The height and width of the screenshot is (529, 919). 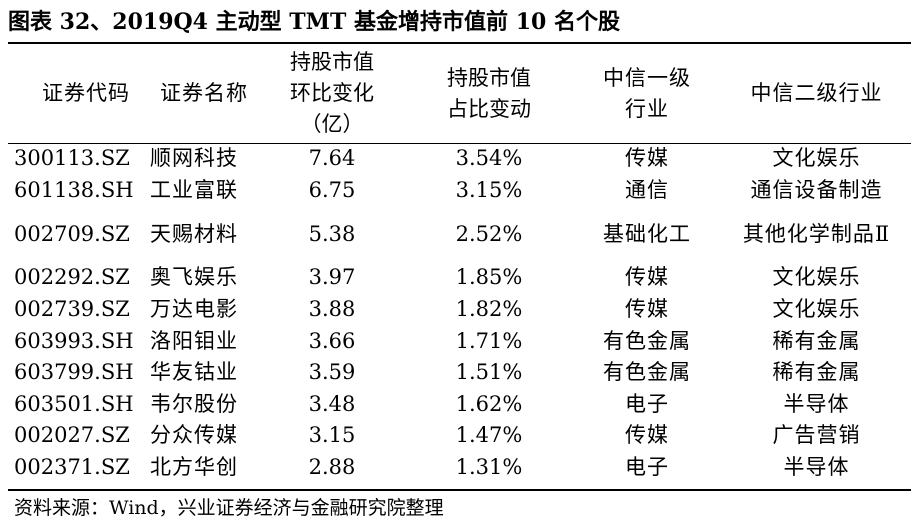 What do you see at coordinates (332, 189) in the screenshot?
I see `cell-mv-change: 6.75` at bounding box center [332, 189].